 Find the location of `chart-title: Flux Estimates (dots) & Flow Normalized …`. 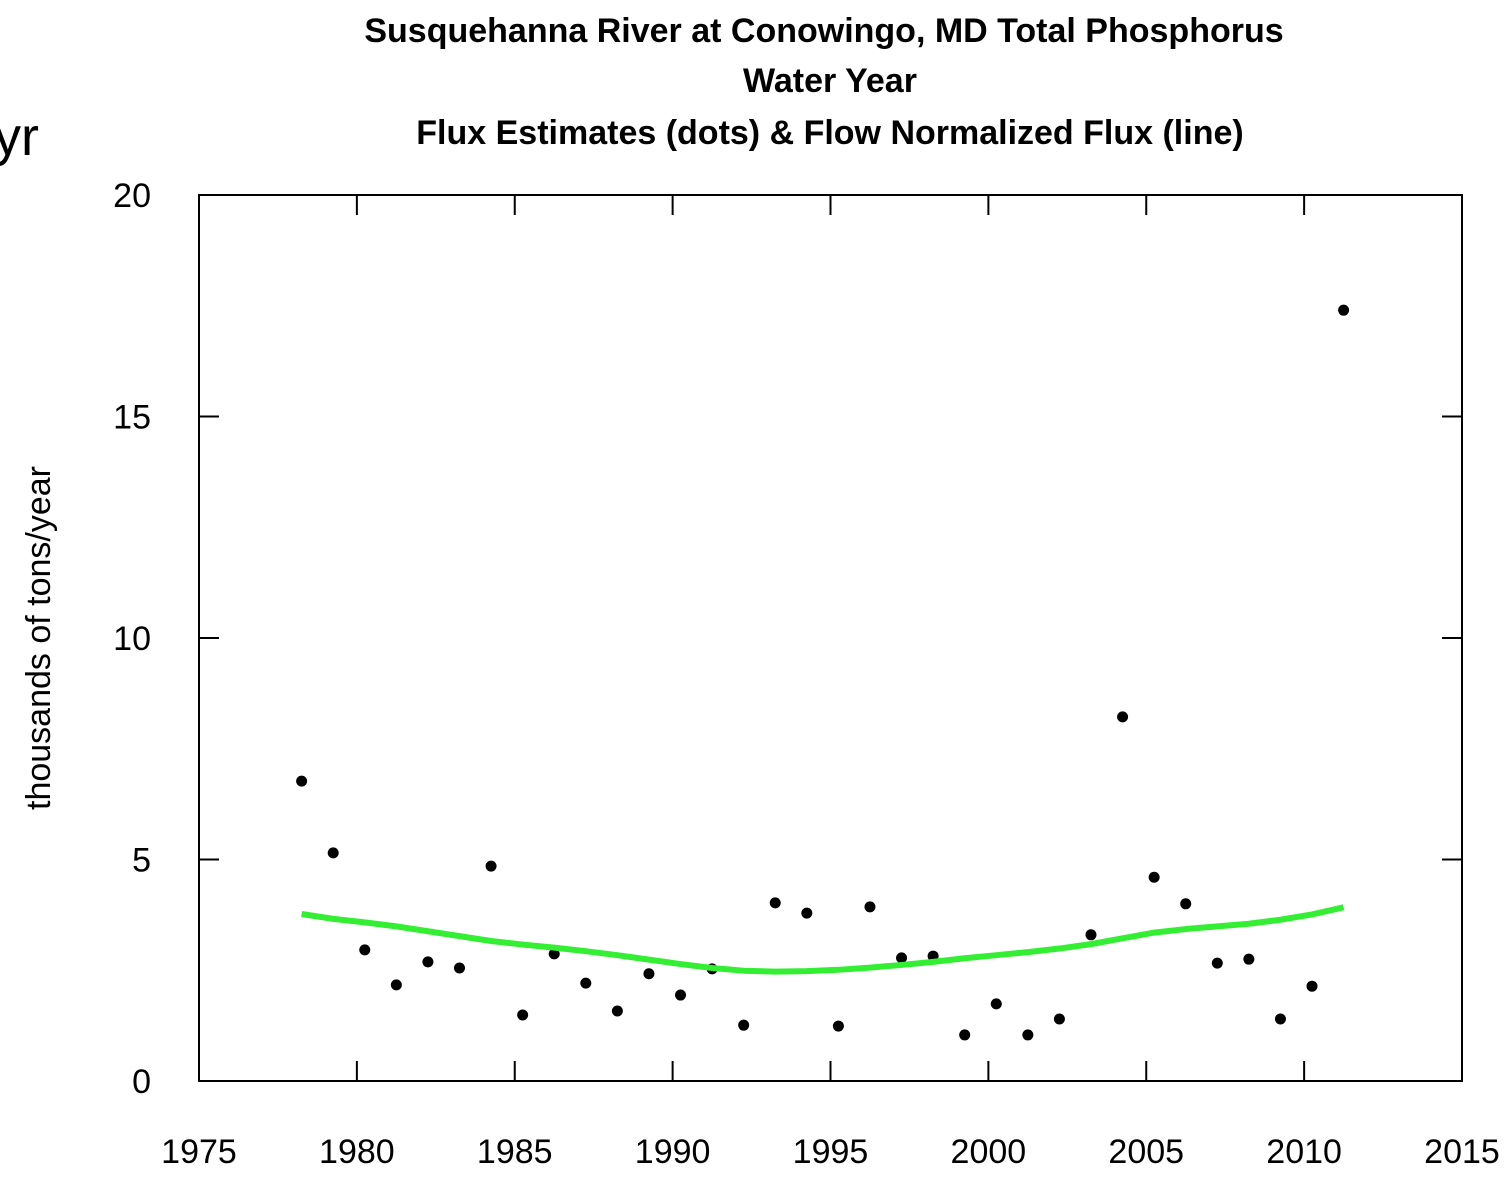

chart-title: Flux Estimates (dots) & Flow Normalized … is located at coordinates (829, 133).